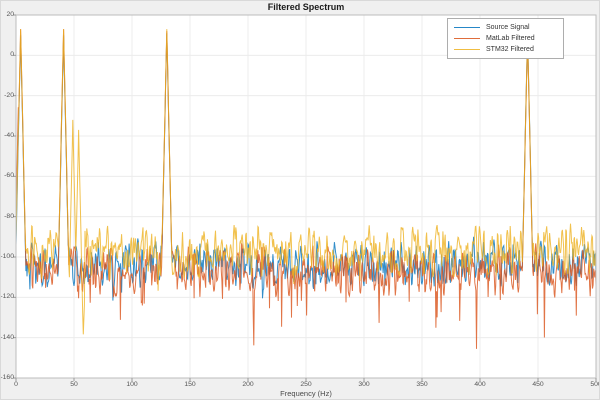 The width and height of the screenshot is (600, 400). What do you see at coordinates (74, 384) in the screenshot?
I see `x-tick-label: 50` at bounding box center [74, 384].